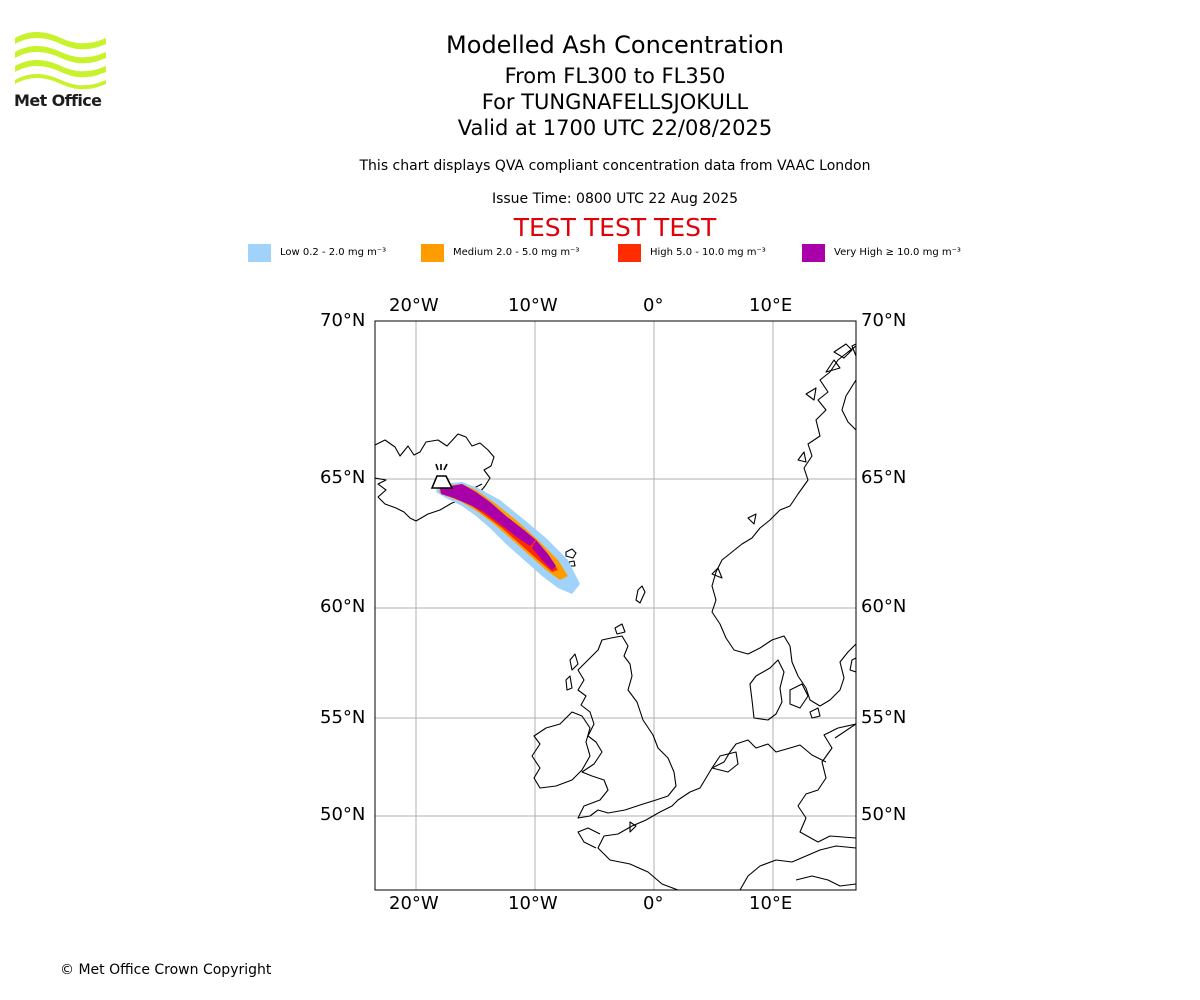 The height and width of the screenshot is (1000, 1200). I want to click on lat-label-left-65n: 65°N, so click(343, 477).